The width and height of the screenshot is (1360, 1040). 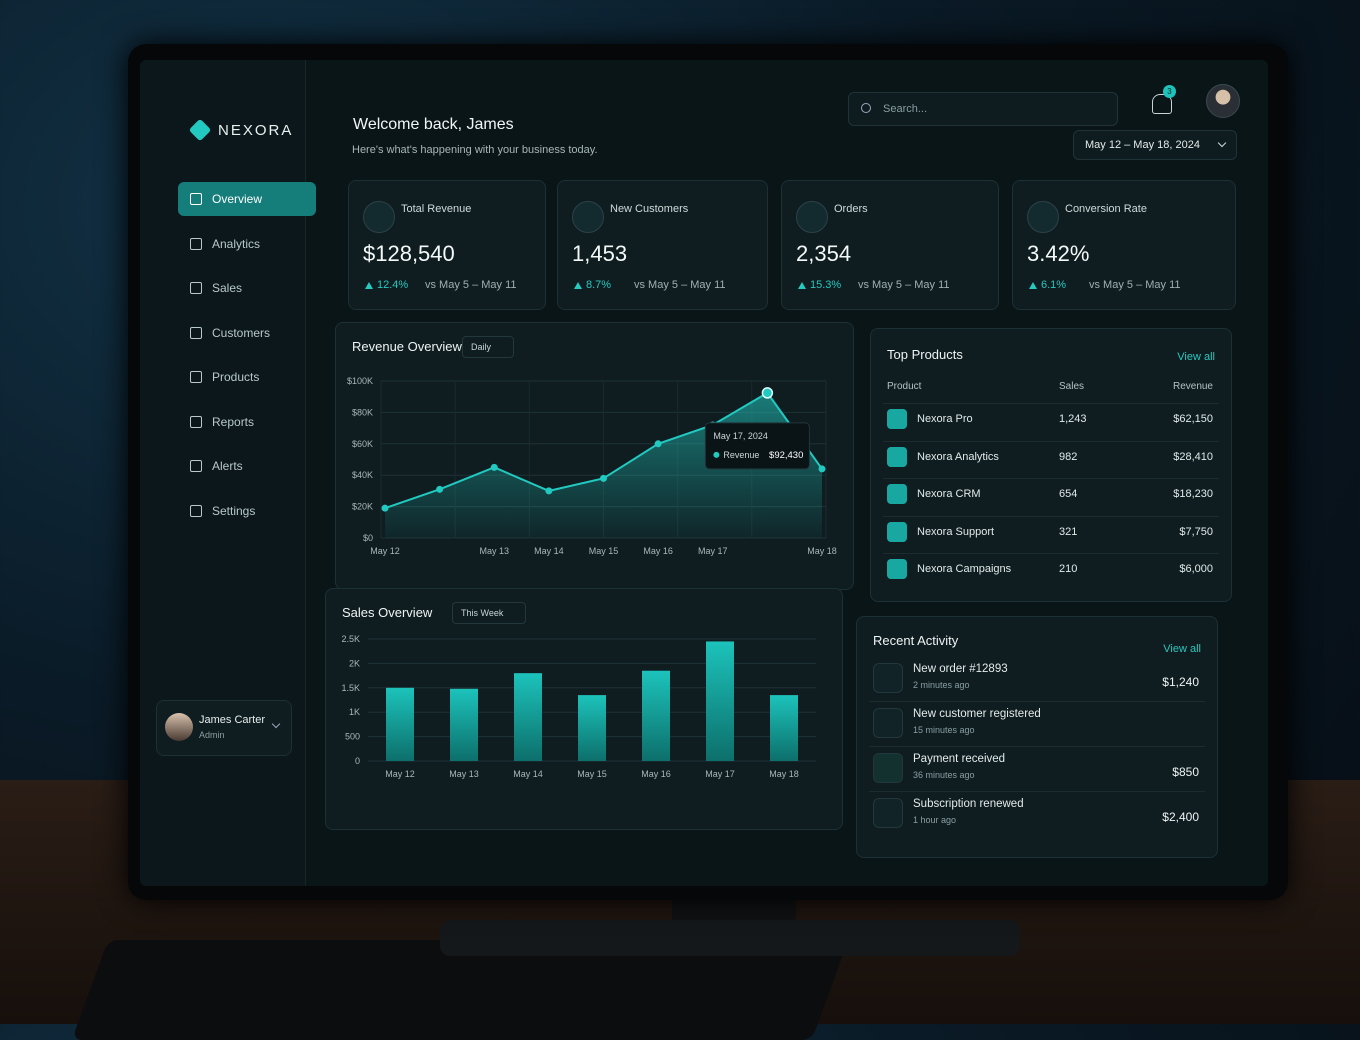 What do you see at coordinates (1142, 145) in the screenshot?
I see `date-range: May 12 – May 18, 2024` at bounding box center [1142, 145].